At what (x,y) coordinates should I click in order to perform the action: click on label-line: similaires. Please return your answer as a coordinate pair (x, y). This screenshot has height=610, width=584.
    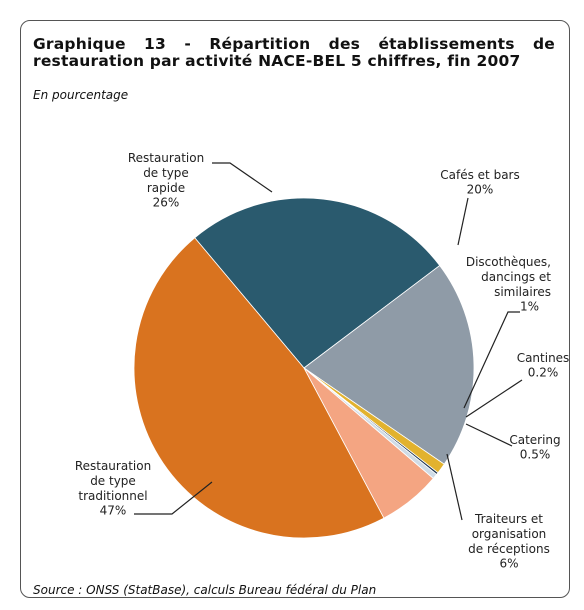
    Looking at the image, I should click on (522, 292).